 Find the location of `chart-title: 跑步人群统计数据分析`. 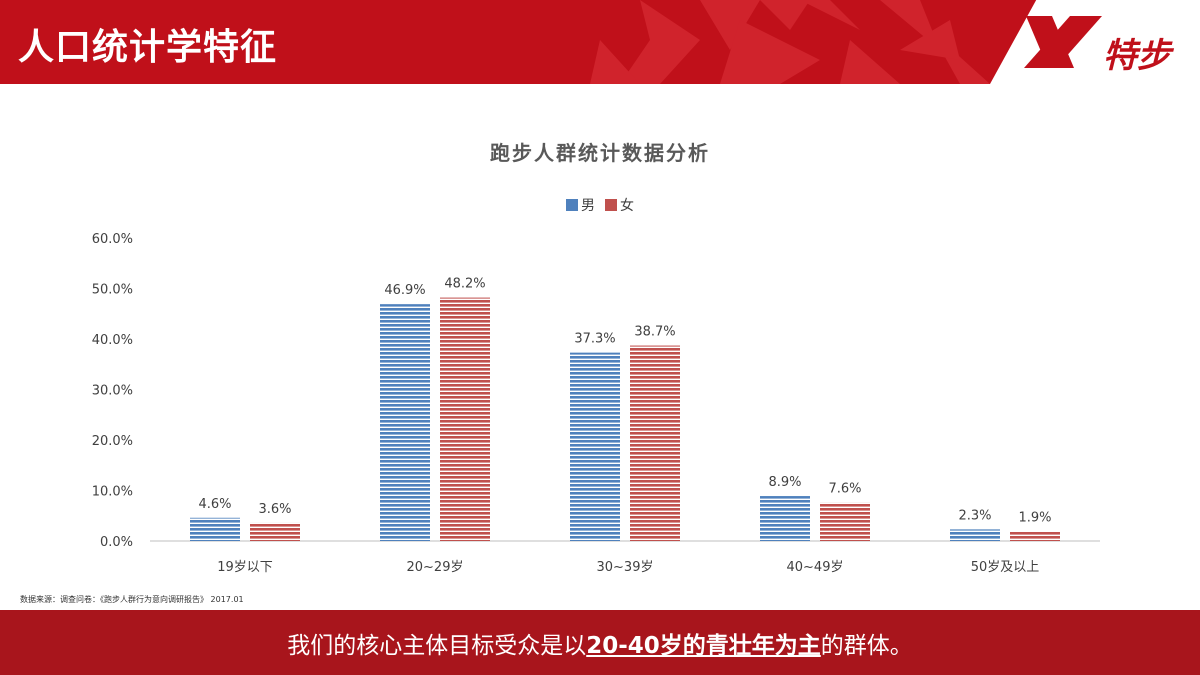

chart-title: 跑步人群统计数据分析 is located at coordinates (600, 153).